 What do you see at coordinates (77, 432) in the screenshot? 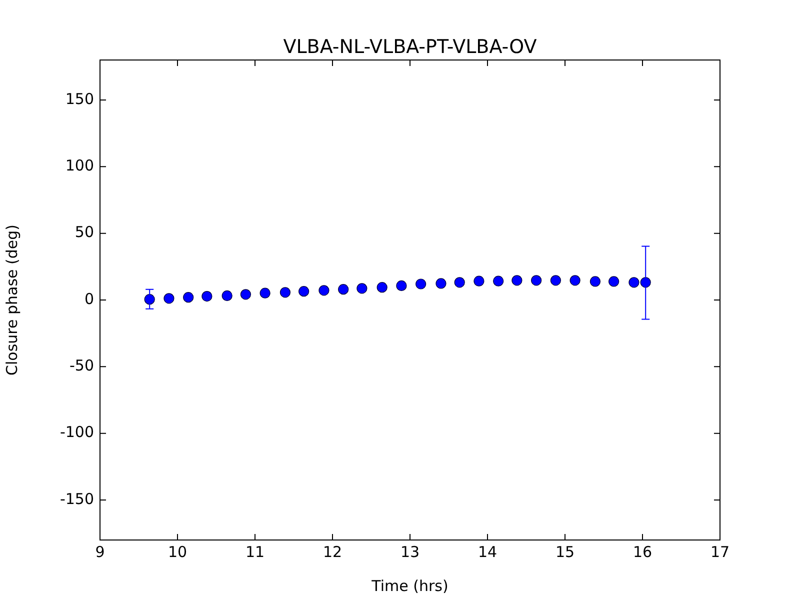
I see `y-tick-label: -100` at bounding box center [77, 432].